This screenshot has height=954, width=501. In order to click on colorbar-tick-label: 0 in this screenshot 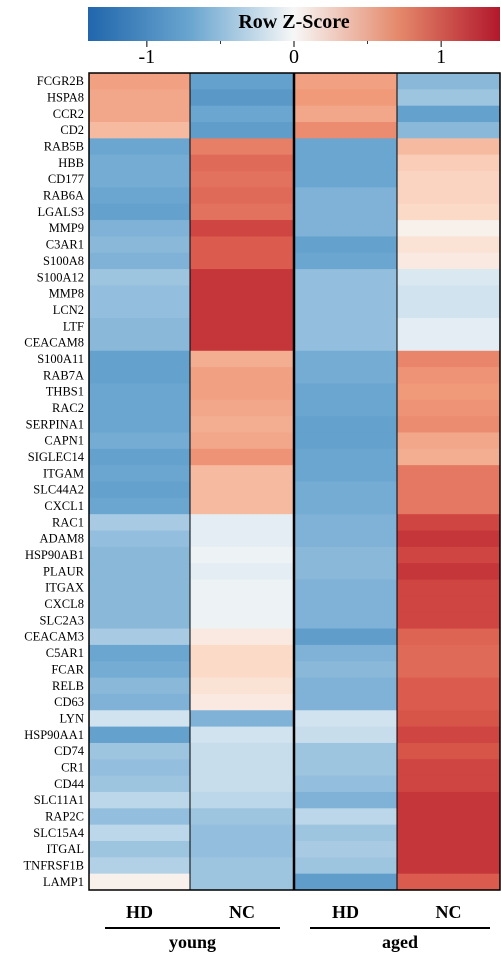, I will do `click(294, 57)`.